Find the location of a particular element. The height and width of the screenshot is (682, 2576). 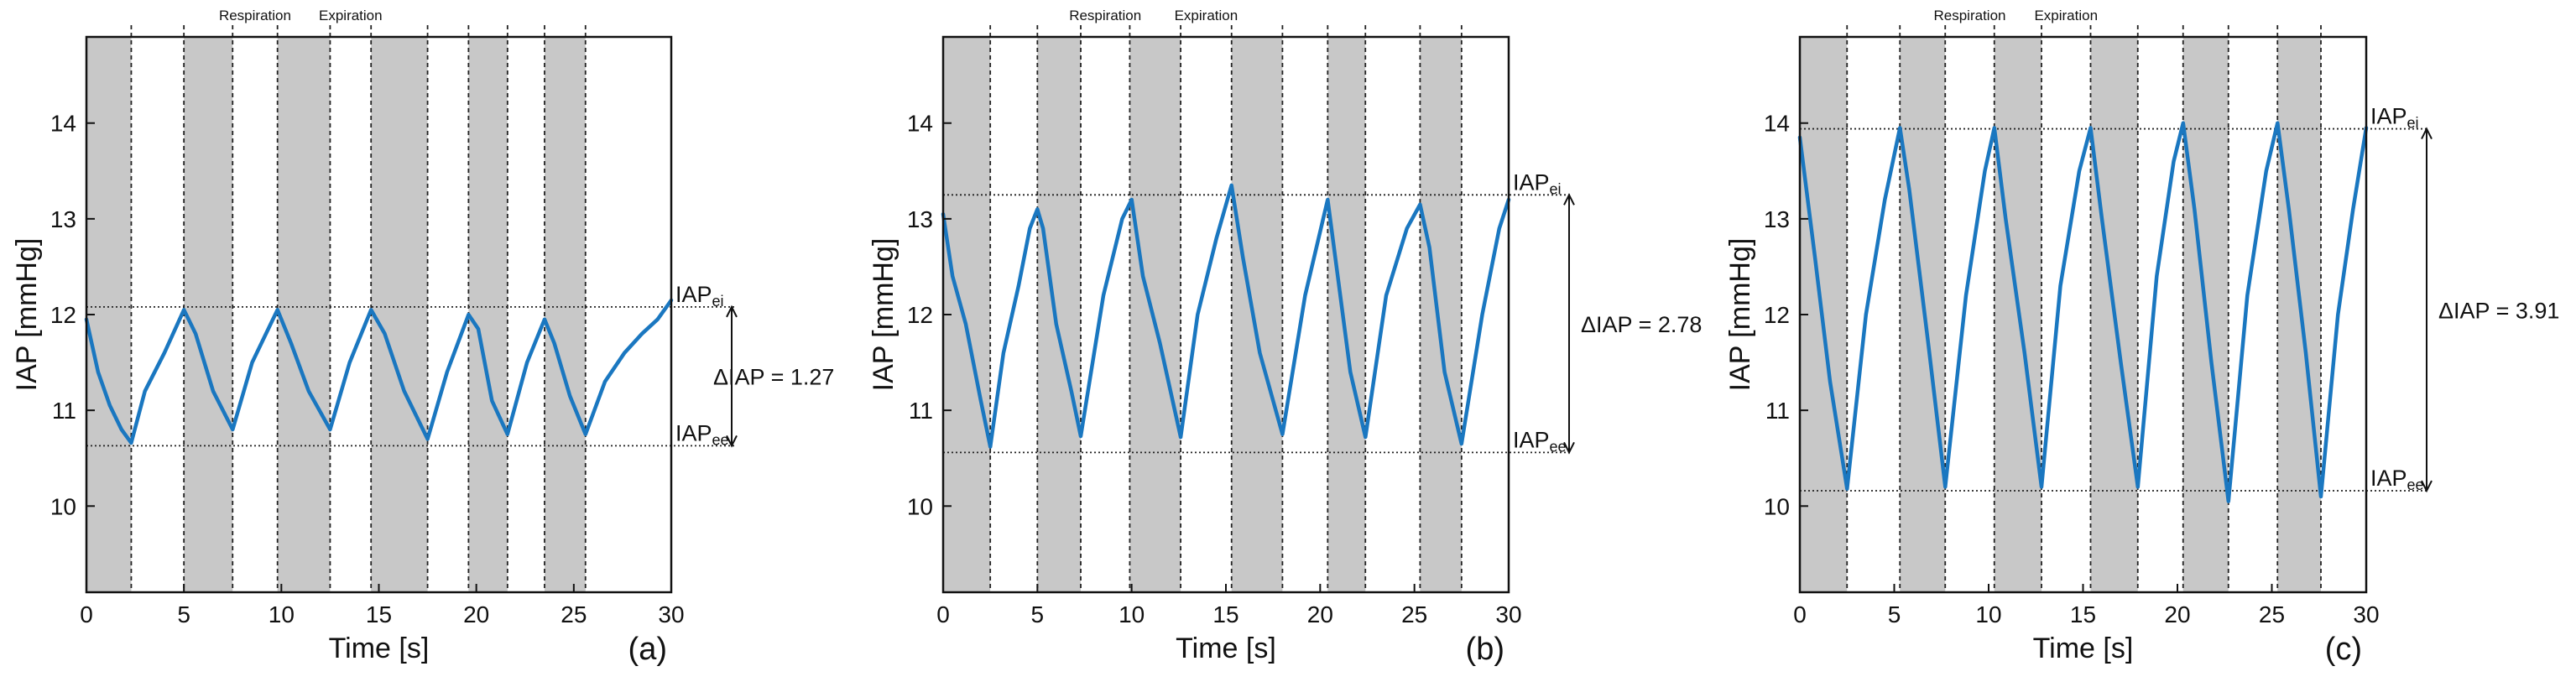

delta-iap-label: ΔIAP = 3.91 is located at coordinates (2498, 310).